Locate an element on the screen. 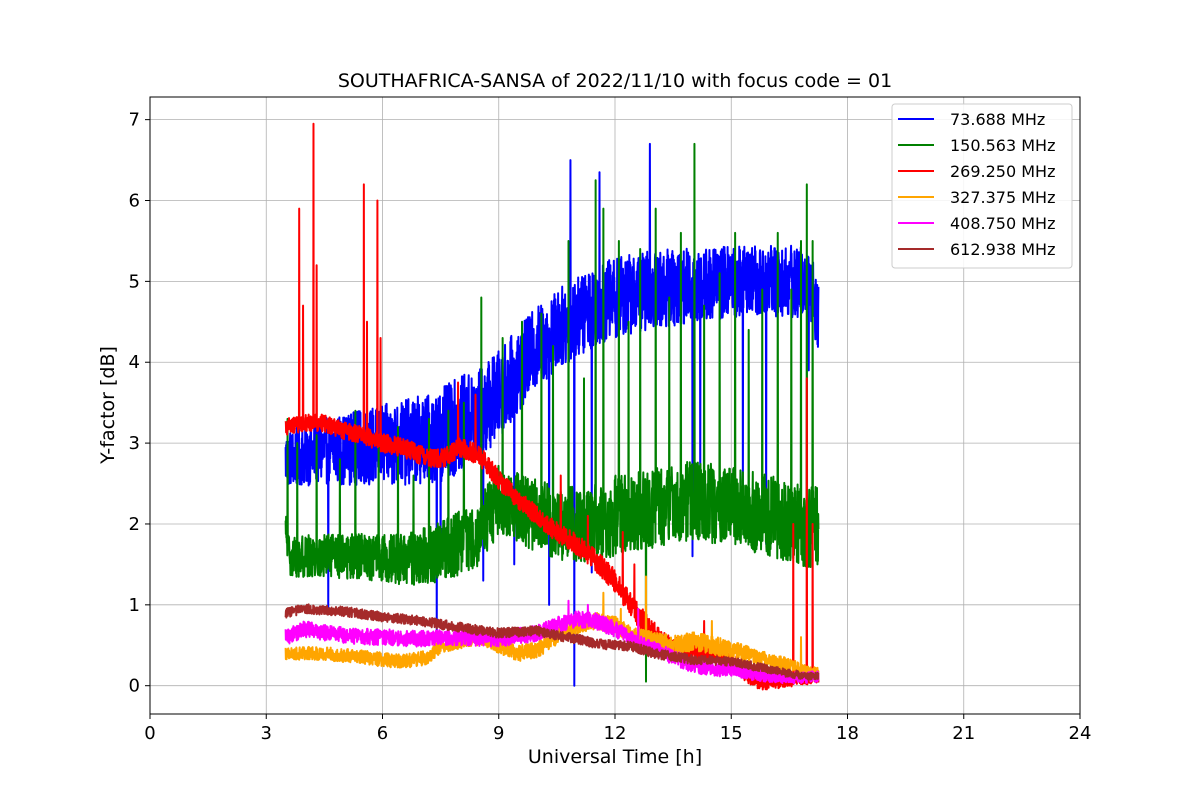 The width and height of the screenshot is (1200, 800). y-tick-label: 5 is located at coordinates (134, 281).